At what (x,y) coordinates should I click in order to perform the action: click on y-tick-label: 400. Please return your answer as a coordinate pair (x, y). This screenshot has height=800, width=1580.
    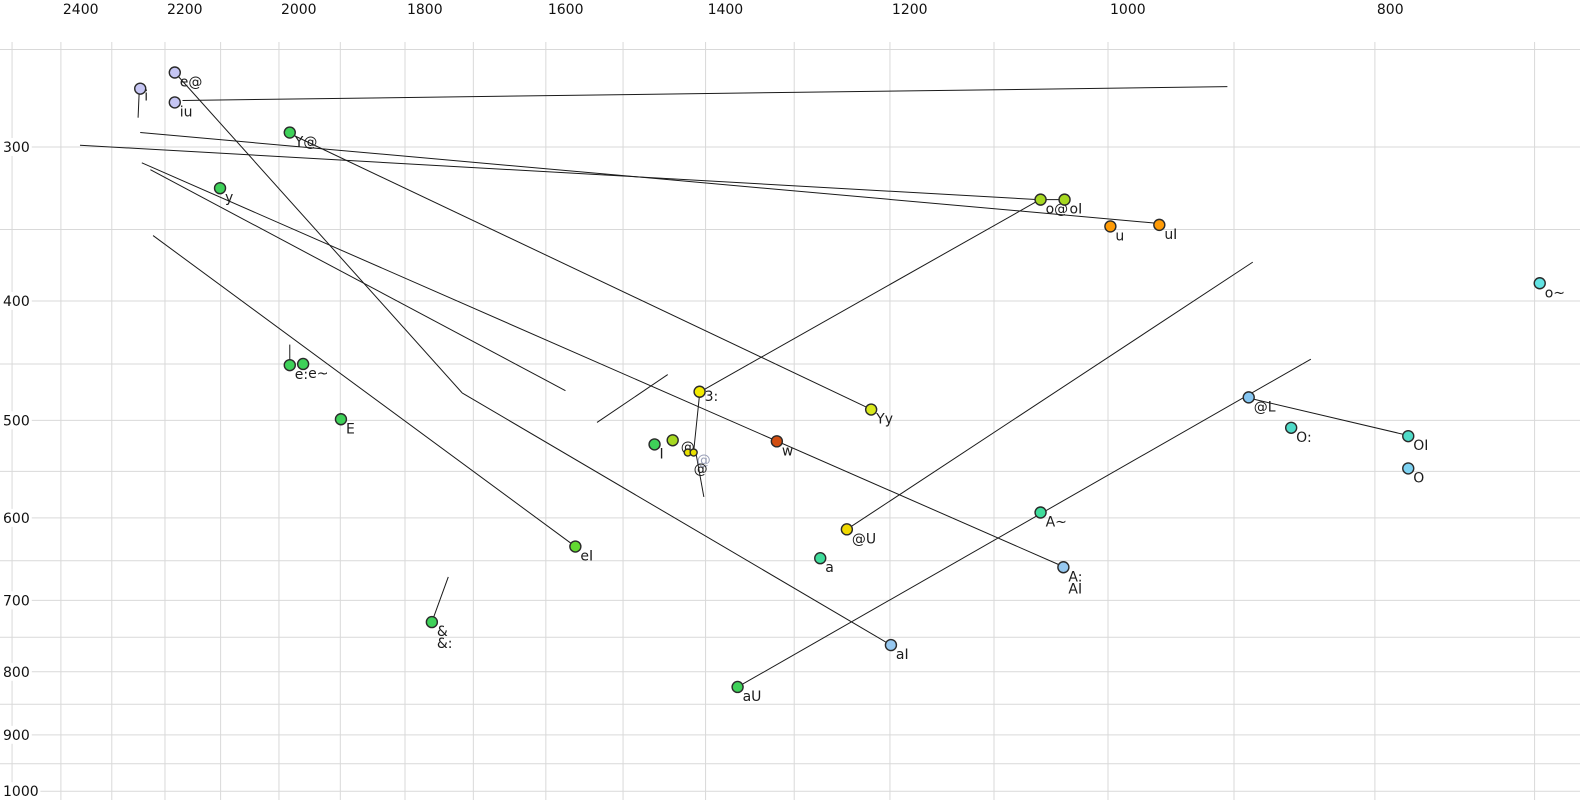
    Looking at the image, I should click on (16, 302).